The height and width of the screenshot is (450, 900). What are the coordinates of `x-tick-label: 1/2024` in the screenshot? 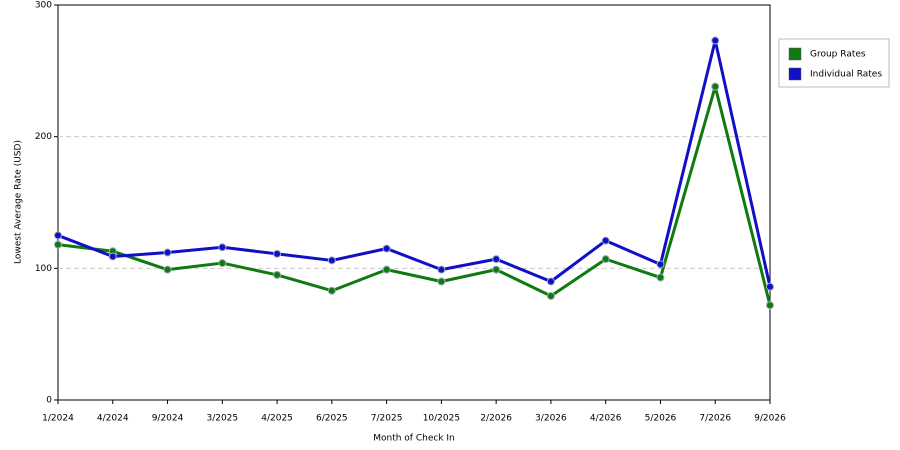 It's located at (58, 419).